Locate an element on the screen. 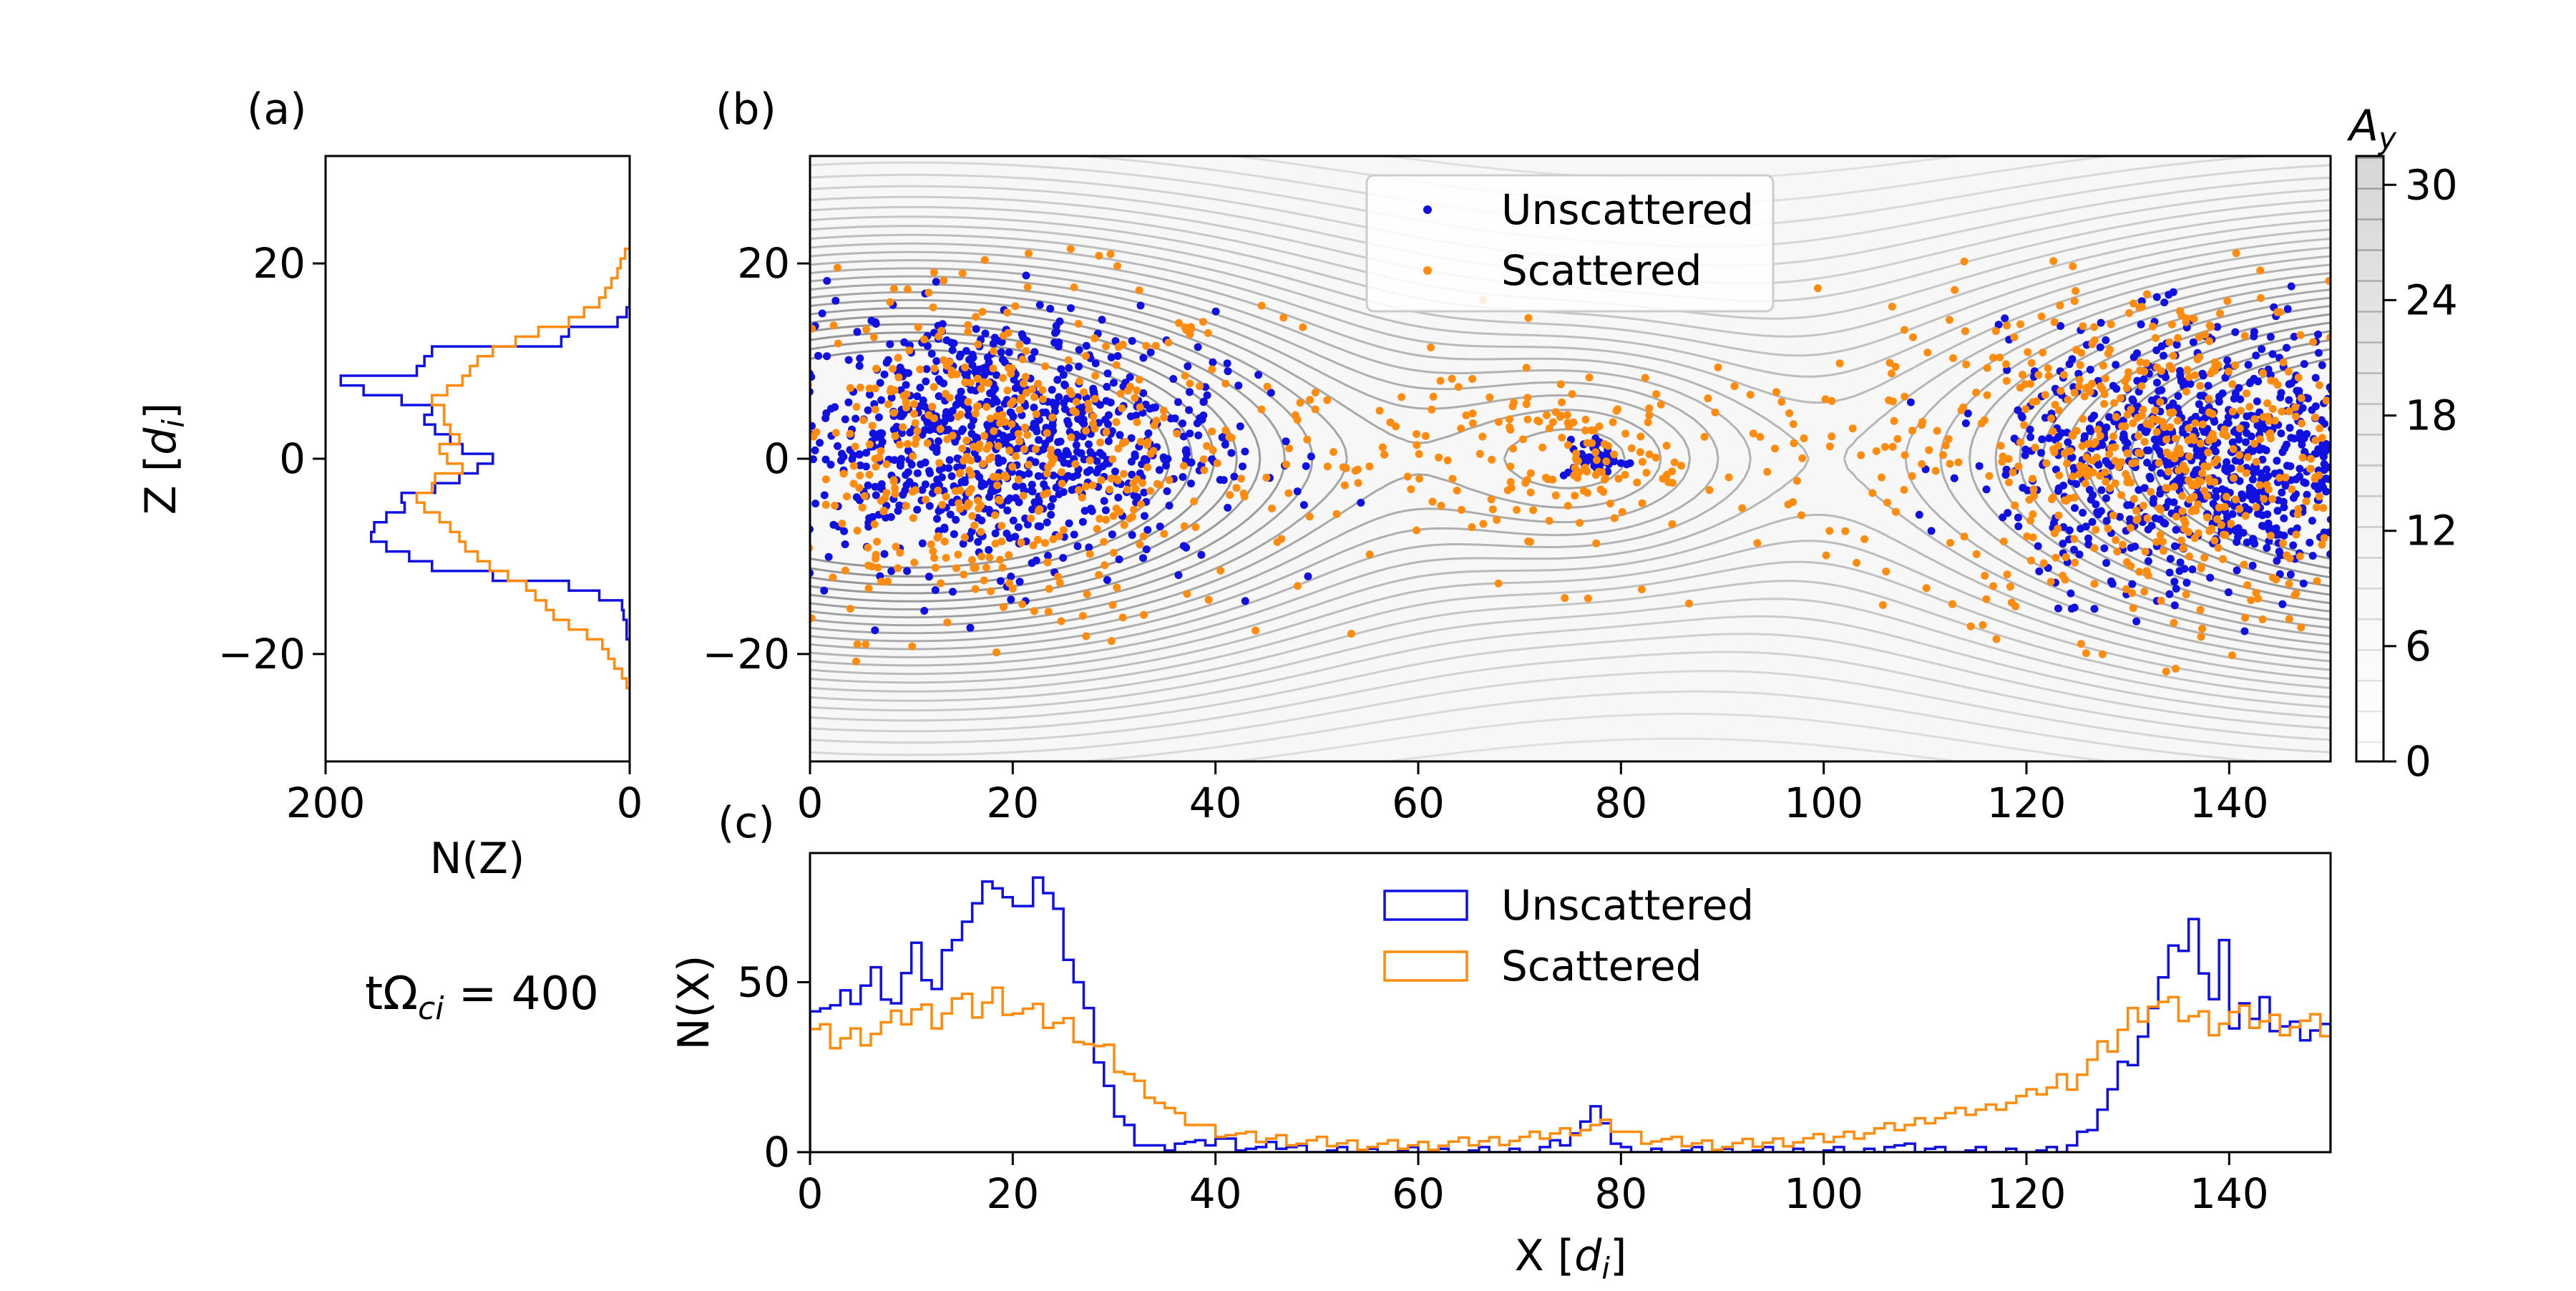  panel-a-step-unscattered is located at coordinates (484, 483).